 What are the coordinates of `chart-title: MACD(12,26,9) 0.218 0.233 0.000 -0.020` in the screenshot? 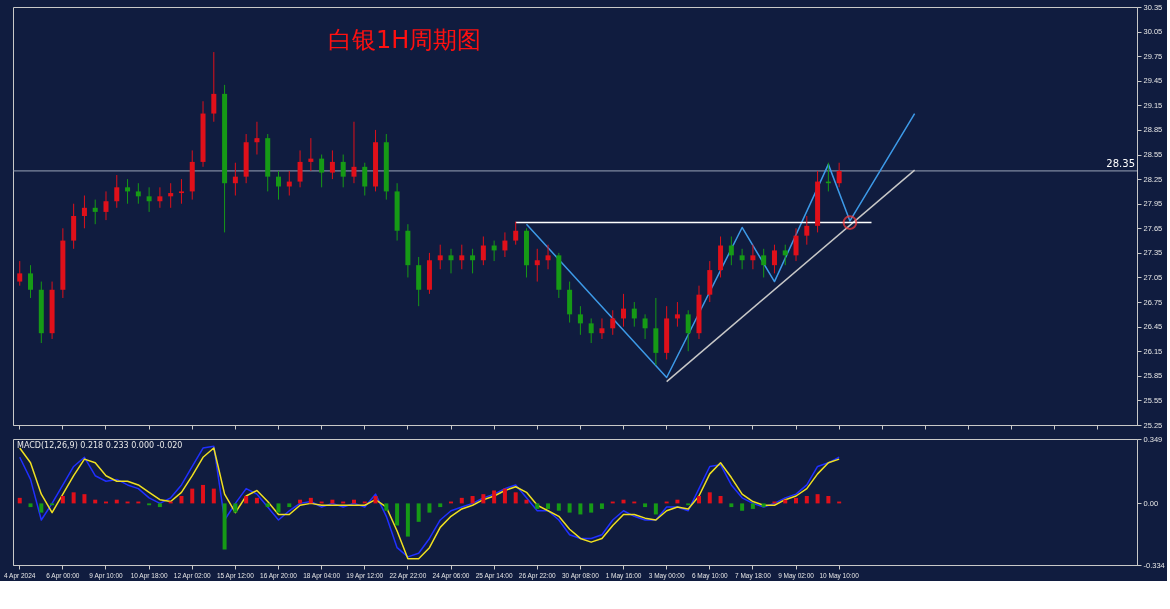 It's located at (100, 445).